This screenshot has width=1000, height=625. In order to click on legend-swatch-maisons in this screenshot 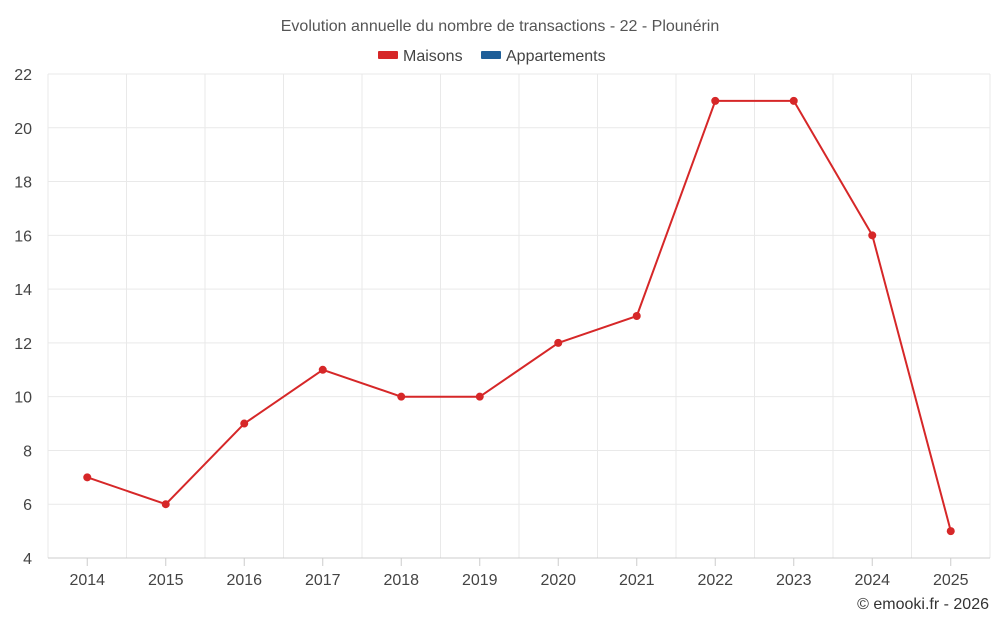, I will do `click(388, 55)`.